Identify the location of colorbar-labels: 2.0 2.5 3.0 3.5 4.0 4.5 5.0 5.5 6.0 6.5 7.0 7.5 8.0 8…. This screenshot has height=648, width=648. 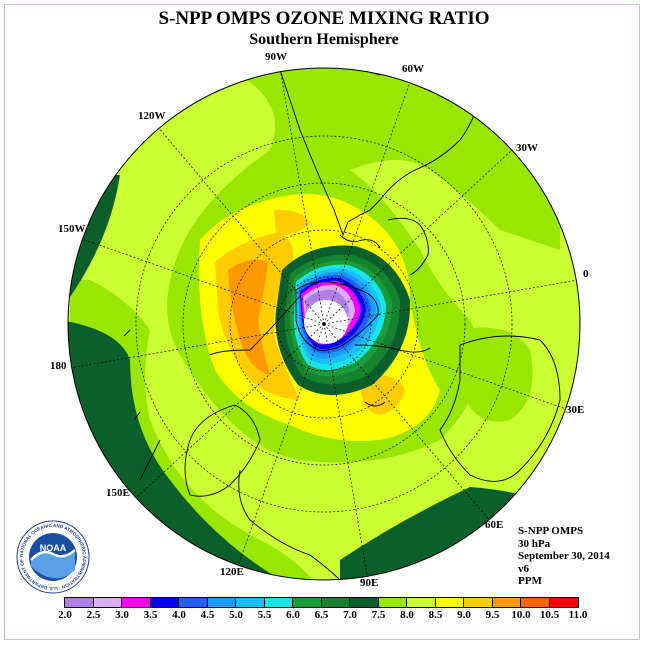
(332, 616).